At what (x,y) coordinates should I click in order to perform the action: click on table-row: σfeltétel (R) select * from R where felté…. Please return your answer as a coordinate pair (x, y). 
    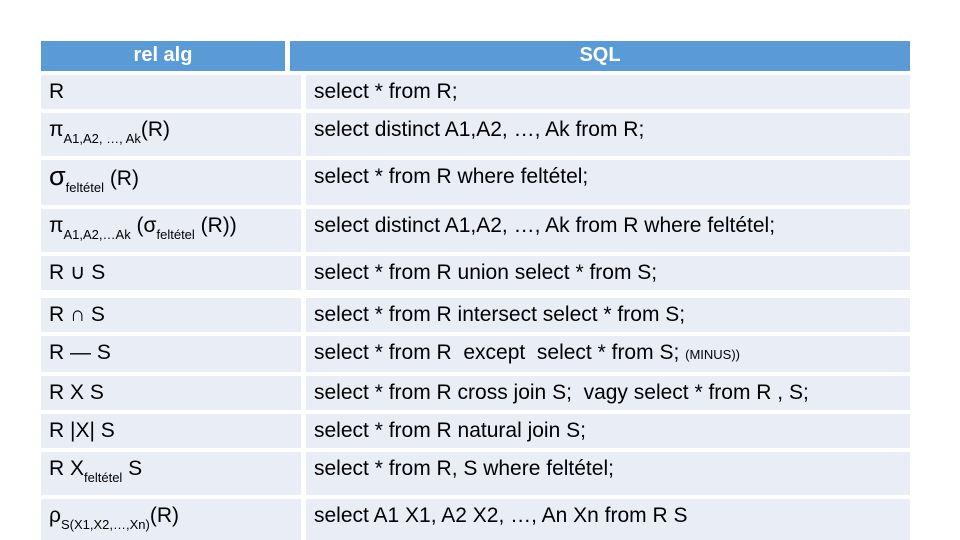
    Looking at the image, I should click on (475, 182).